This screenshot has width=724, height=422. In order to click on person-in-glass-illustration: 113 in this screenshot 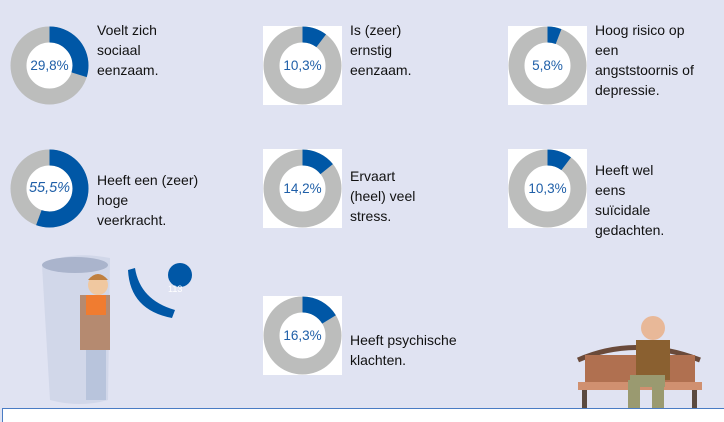, I will do `click(117, 329)`.